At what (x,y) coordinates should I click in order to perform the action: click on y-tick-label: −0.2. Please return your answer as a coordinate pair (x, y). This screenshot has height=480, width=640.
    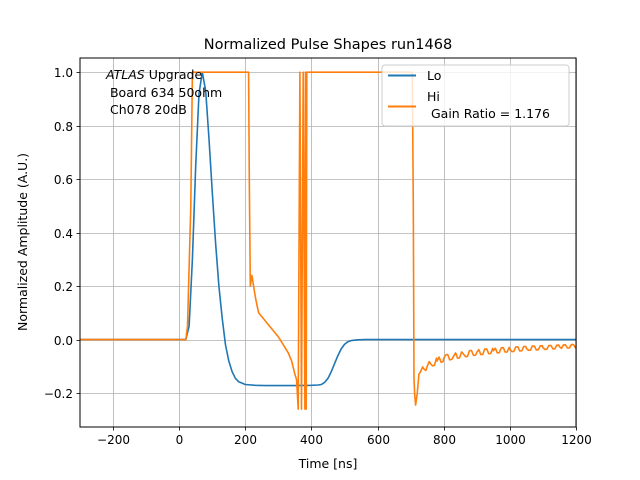
    Looking at the image, I should click on (58, 394).